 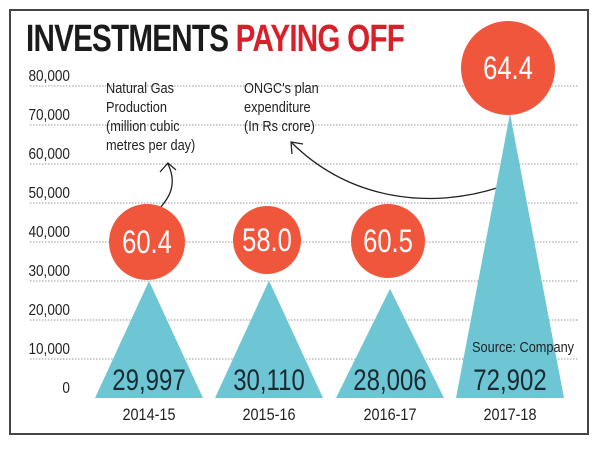 What do you see at coordinates (140, 88) in the screenshot?
I see `gas-annotation-line: Natural Gas` at bounding box center [140, 88].